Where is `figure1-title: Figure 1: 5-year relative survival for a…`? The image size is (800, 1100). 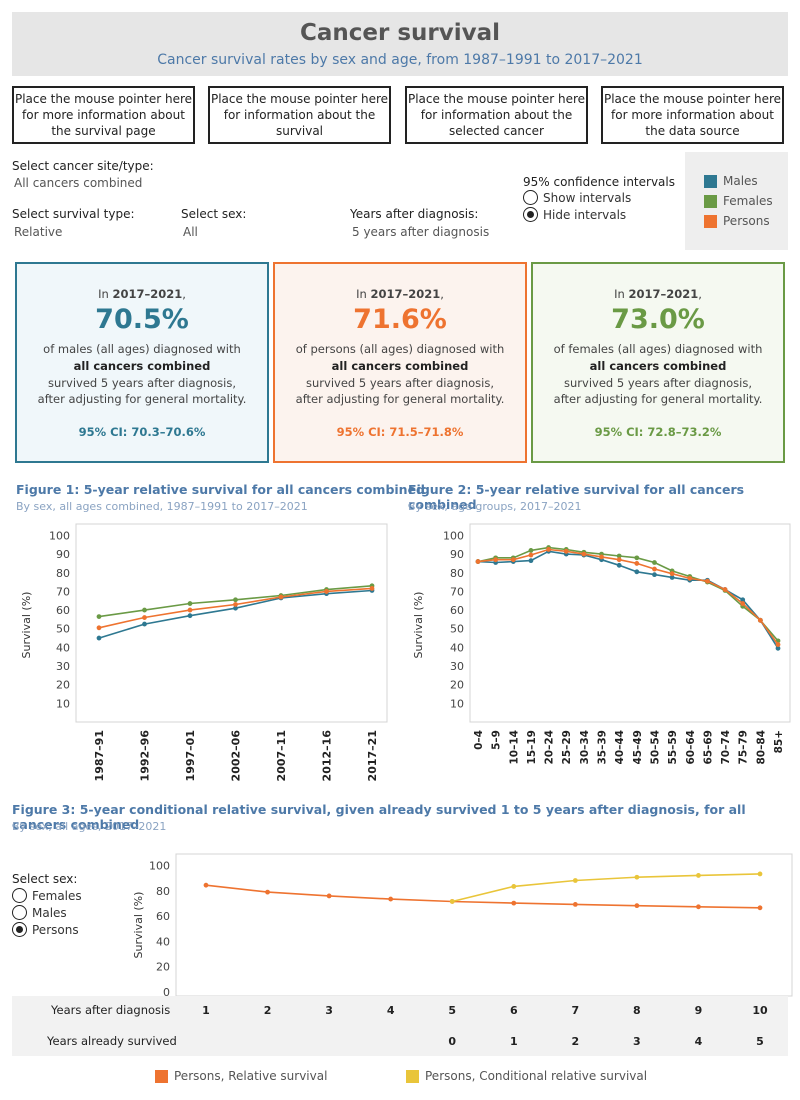 figure1-title: Figure 1: 5-year relative survival for a… is located at coordinates (220, 489).